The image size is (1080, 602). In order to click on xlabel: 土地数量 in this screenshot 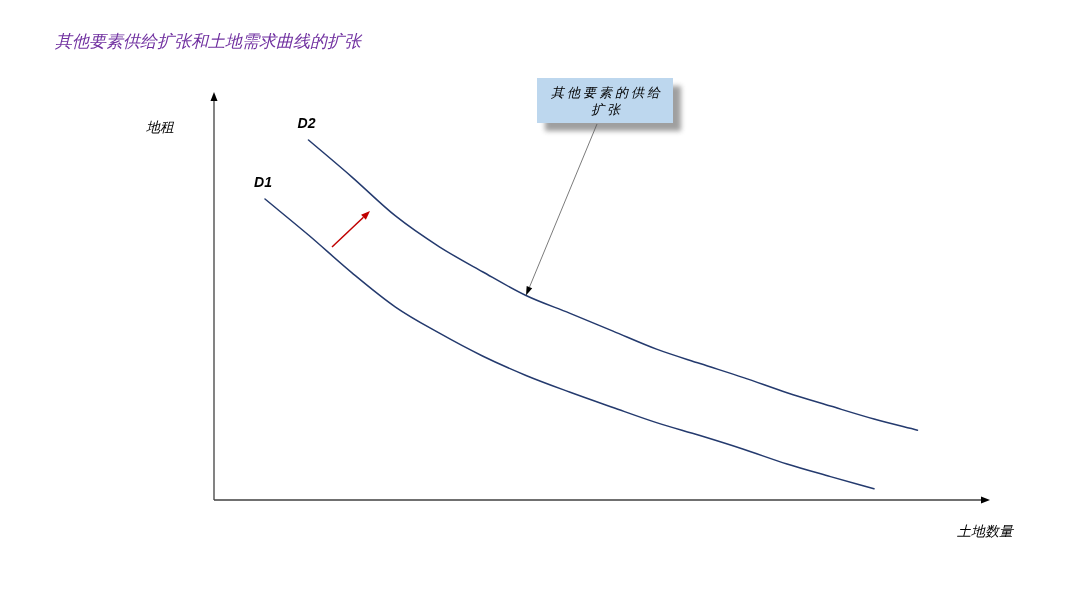, I will do `click(985, 531)`.